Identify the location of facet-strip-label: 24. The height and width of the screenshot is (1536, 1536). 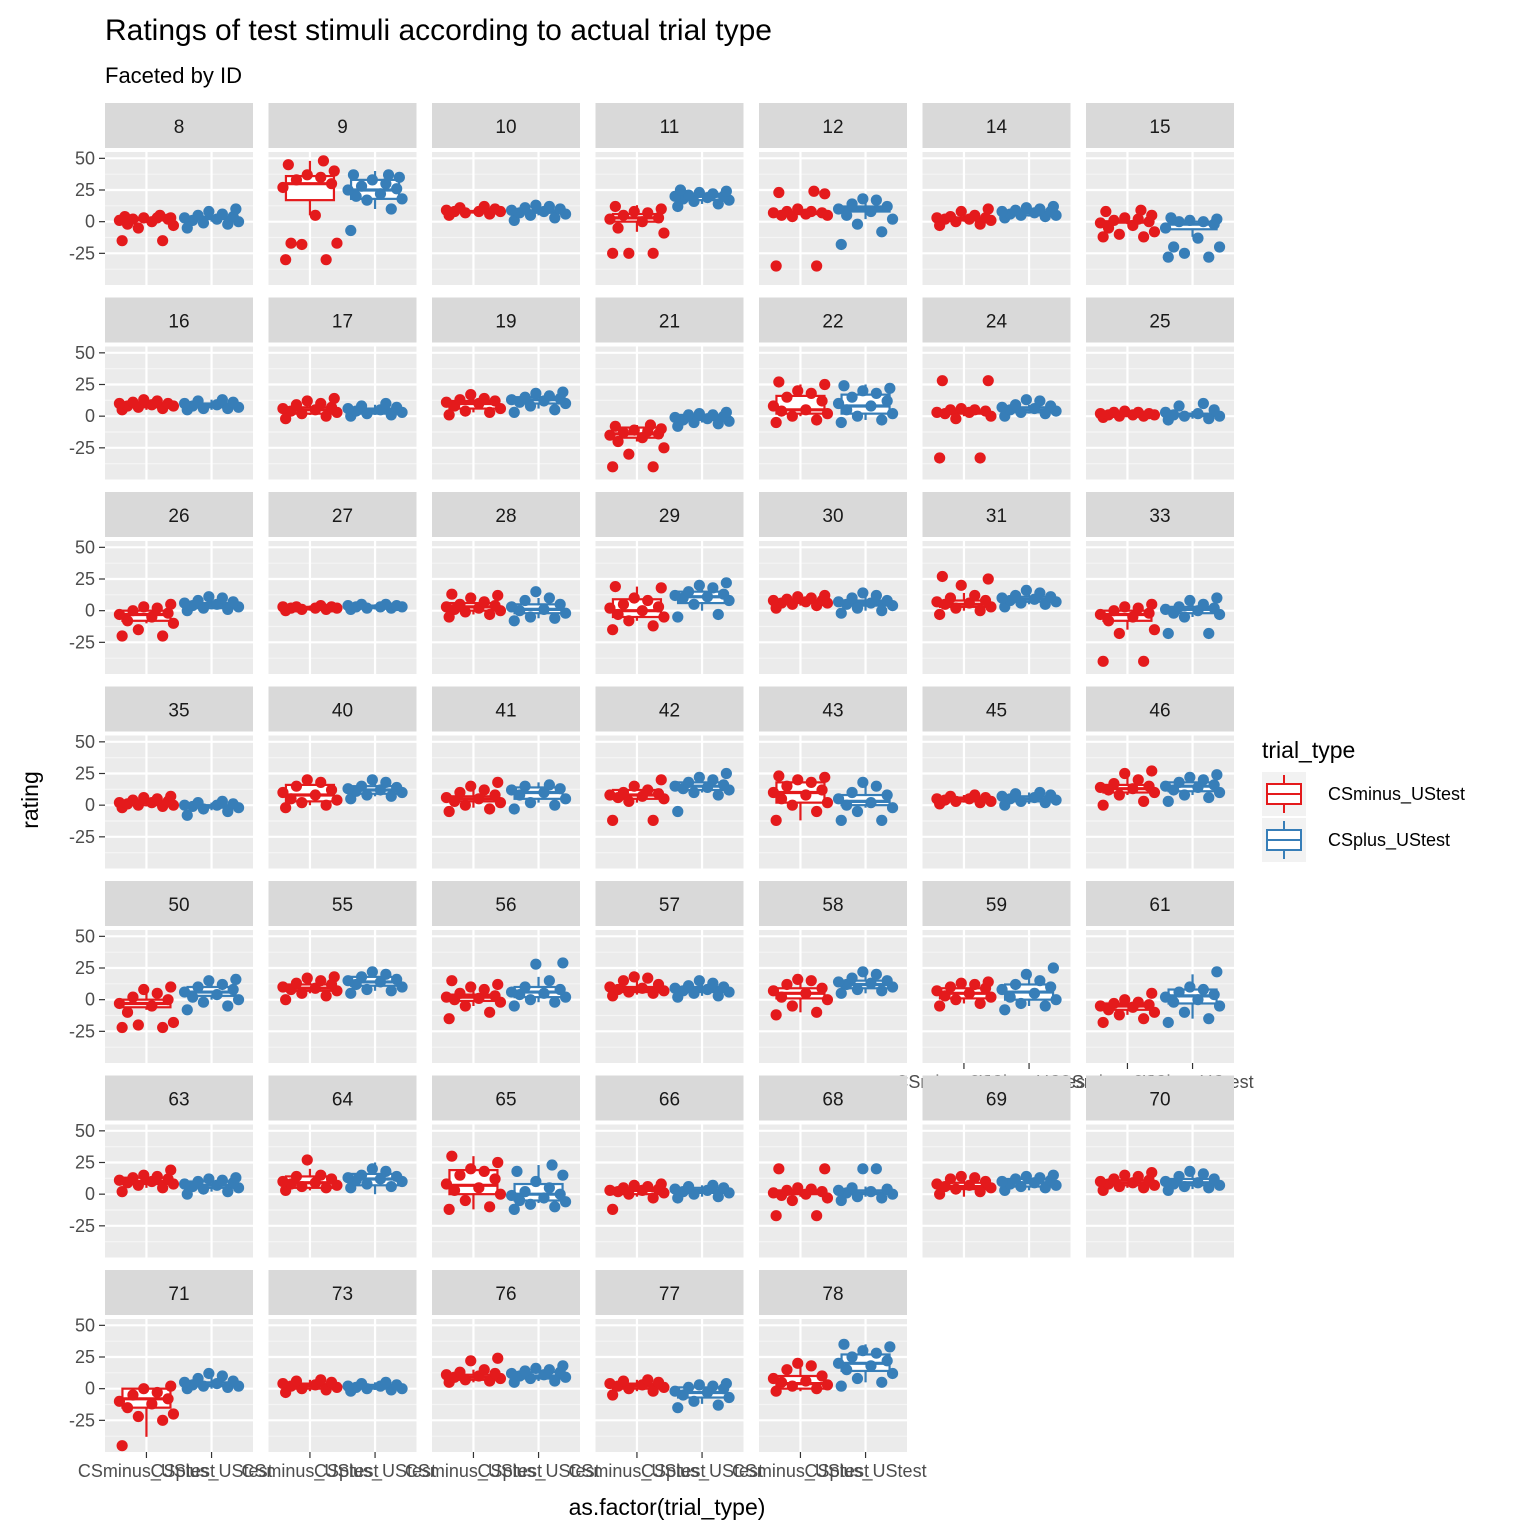
(997, 322).